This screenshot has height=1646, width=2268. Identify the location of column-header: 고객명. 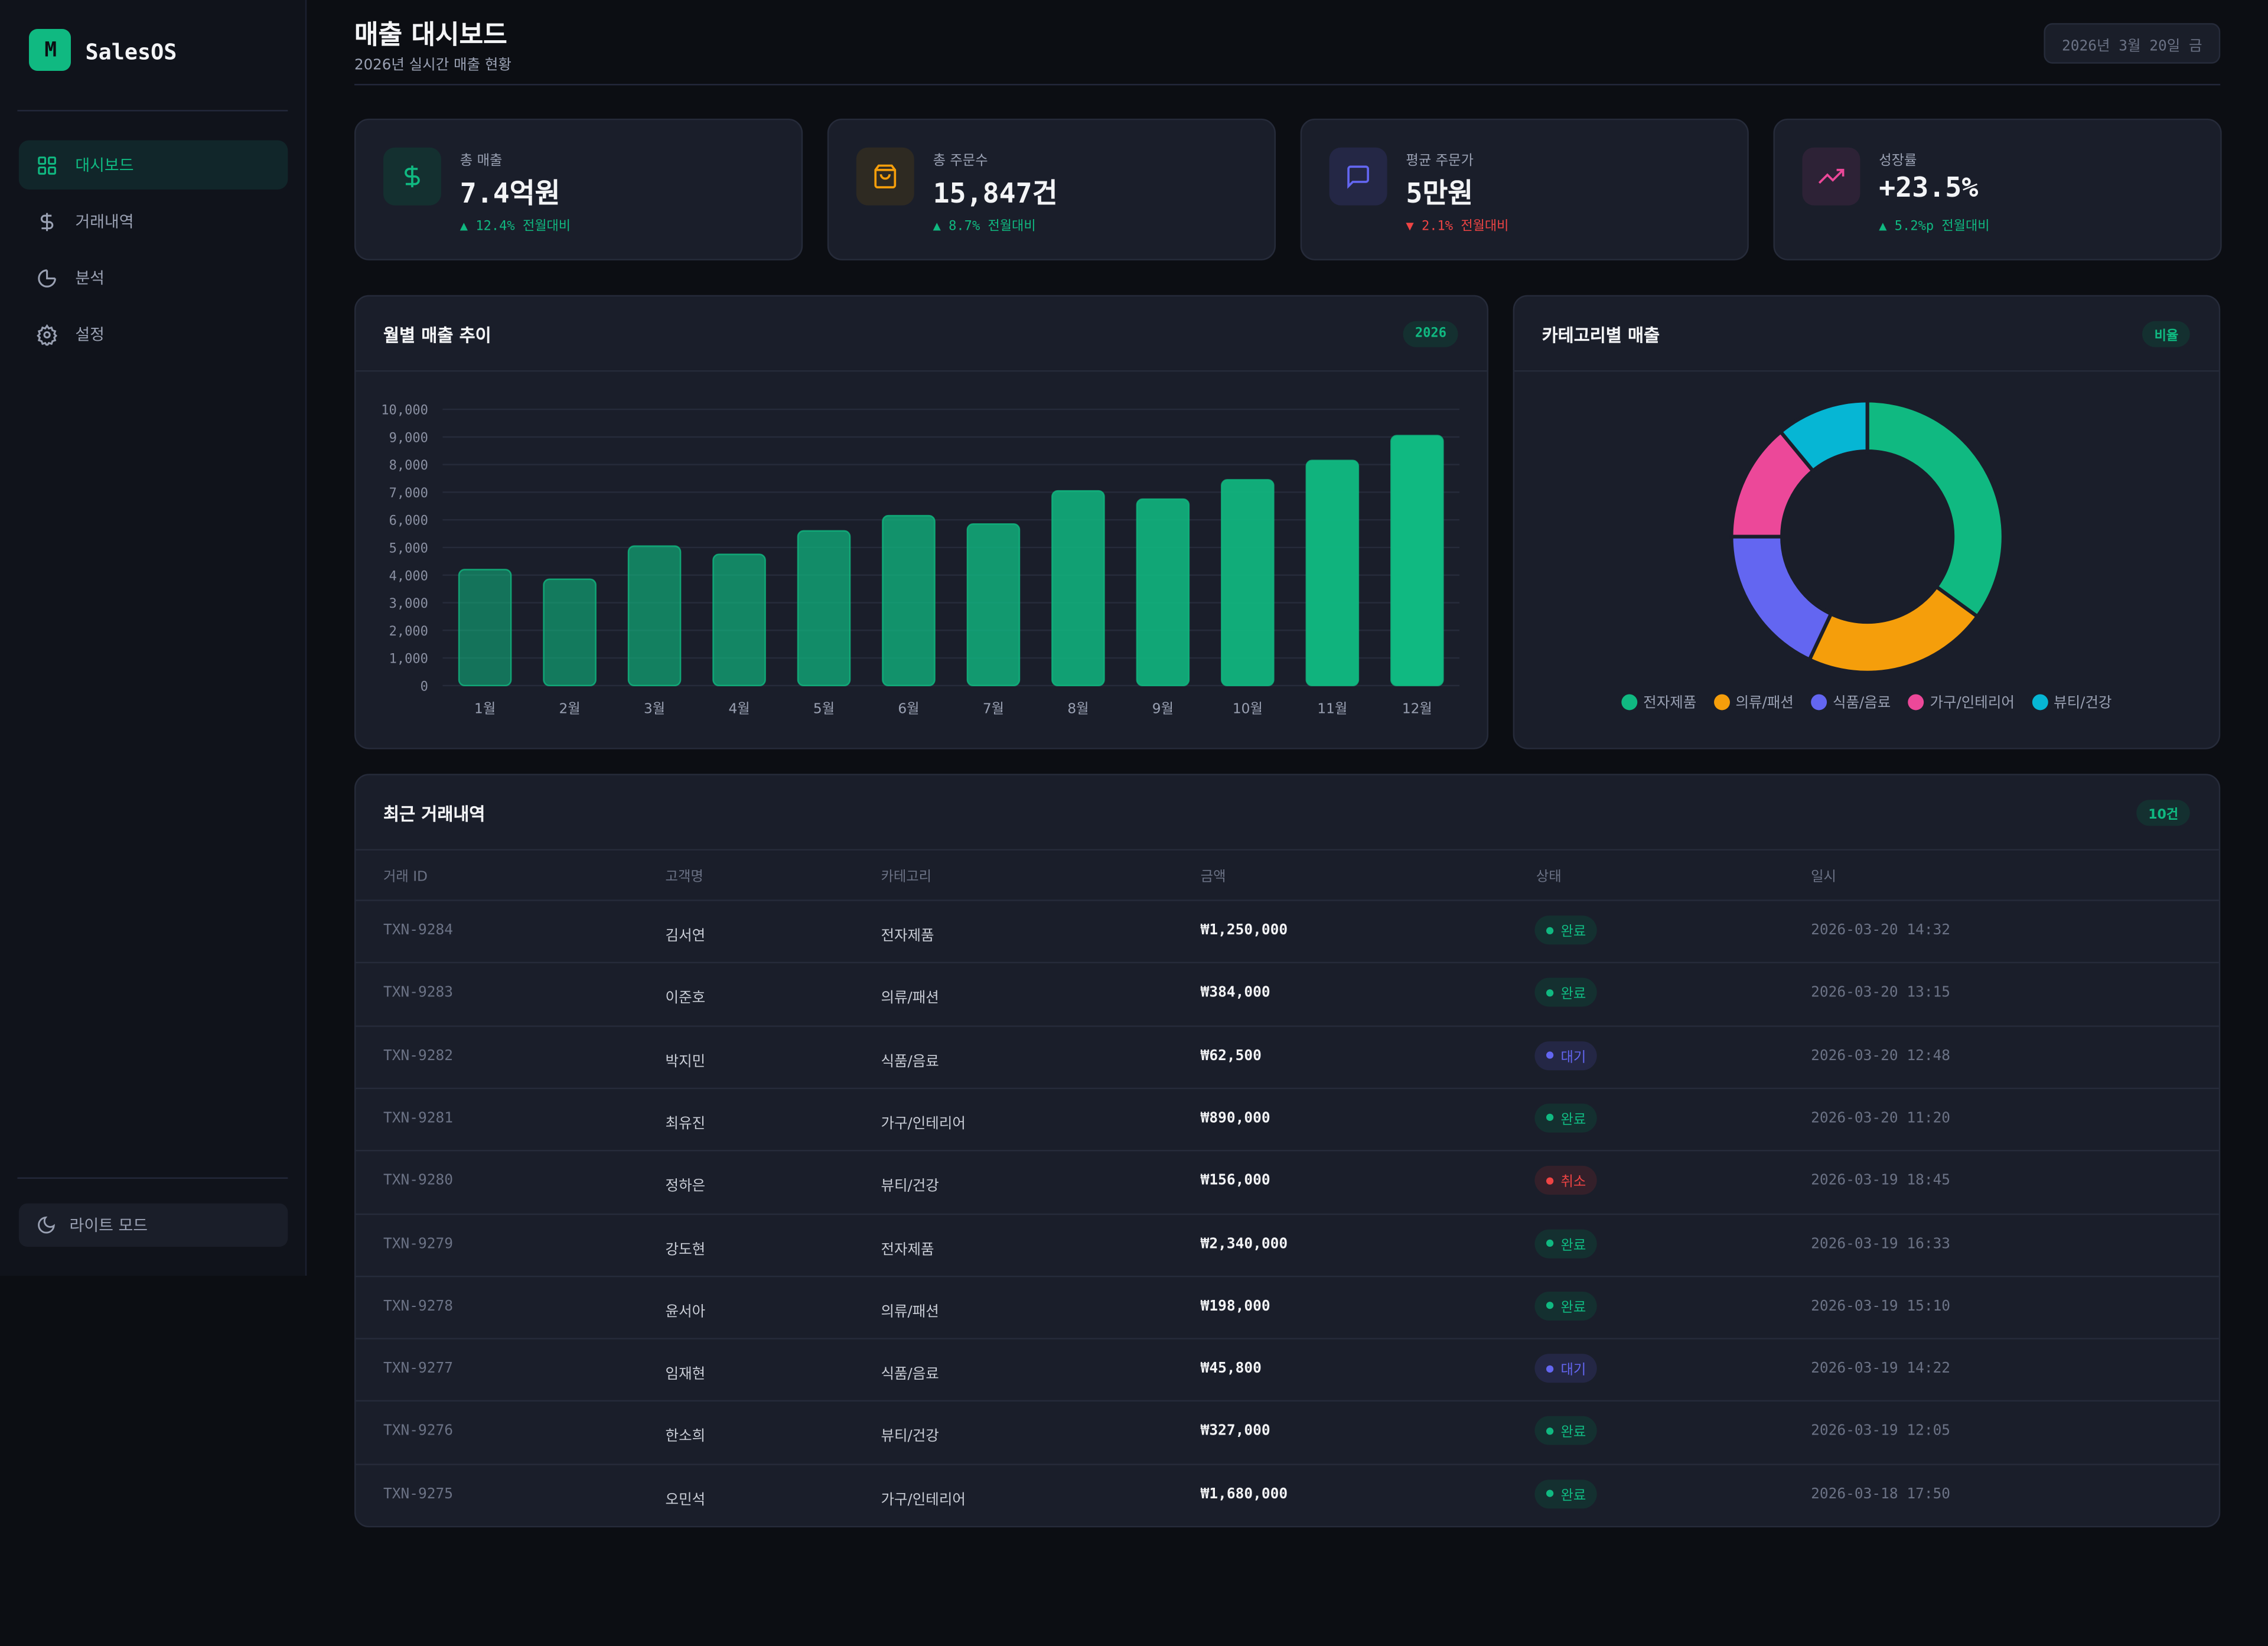
(684, 877).